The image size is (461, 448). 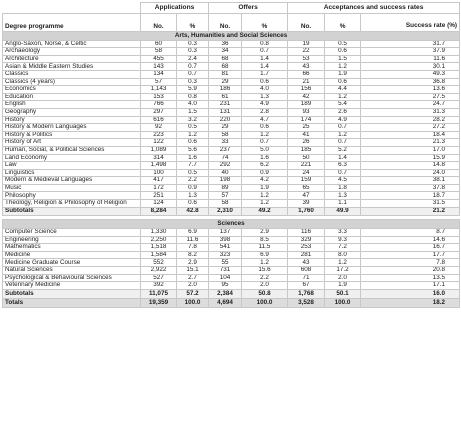 I want to click on offers-pct-cell: 2.9, so click(x=265, y=232).